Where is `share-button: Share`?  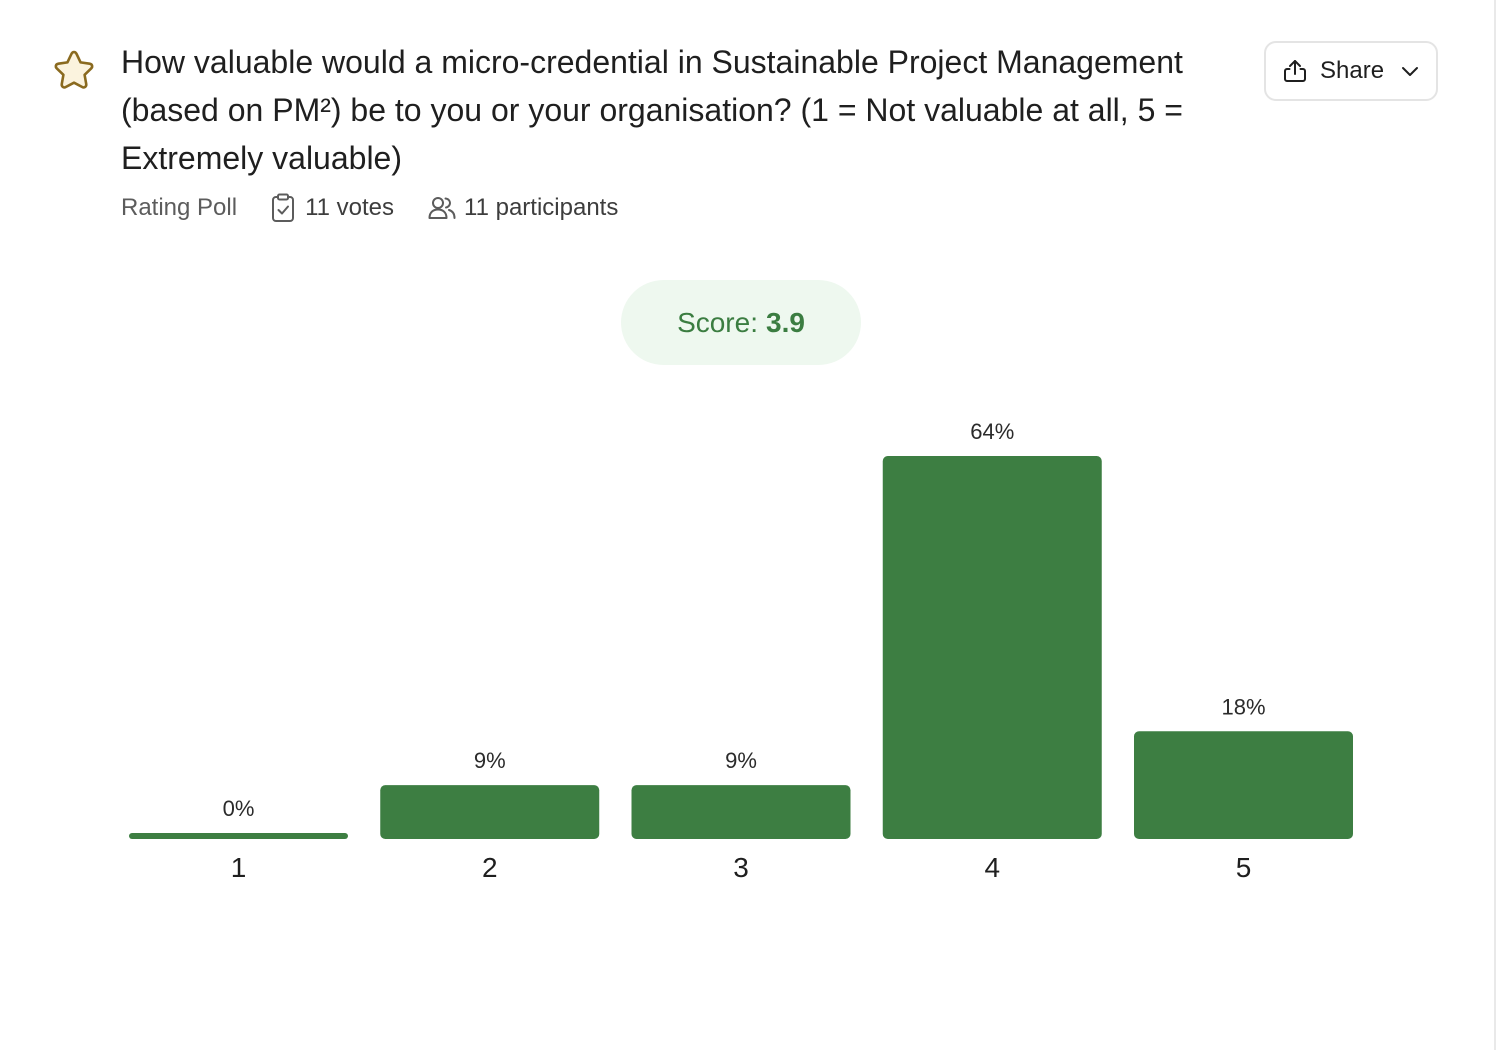
share-button: Share is located at coordinates (1351, 71).